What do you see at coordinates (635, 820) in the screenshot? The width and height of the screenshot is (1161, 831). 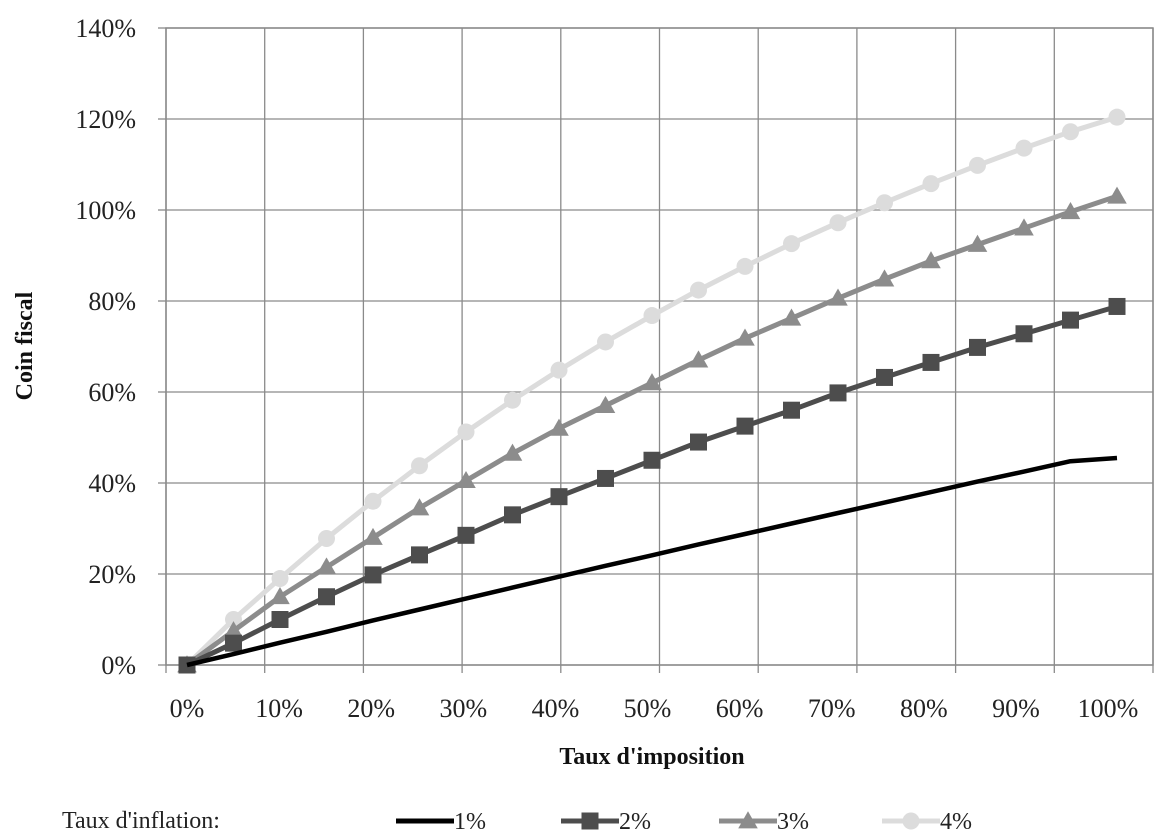 I see `legend-label: 2%` at bounding box center [635, 820].